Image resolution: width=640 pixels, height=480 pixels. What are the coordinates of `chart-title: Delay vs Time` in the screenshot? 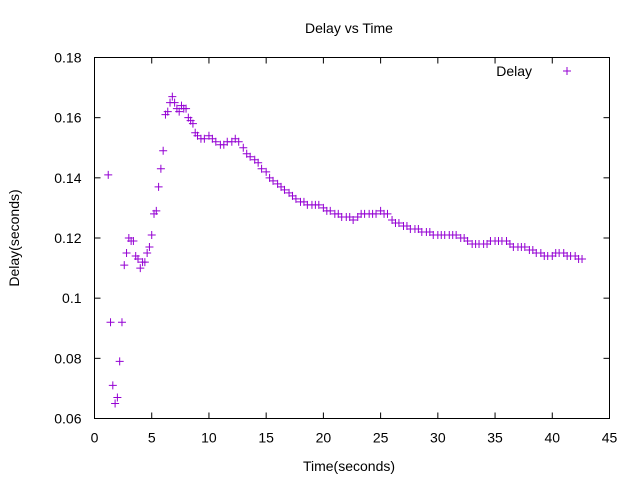 It's located at (349, 28).